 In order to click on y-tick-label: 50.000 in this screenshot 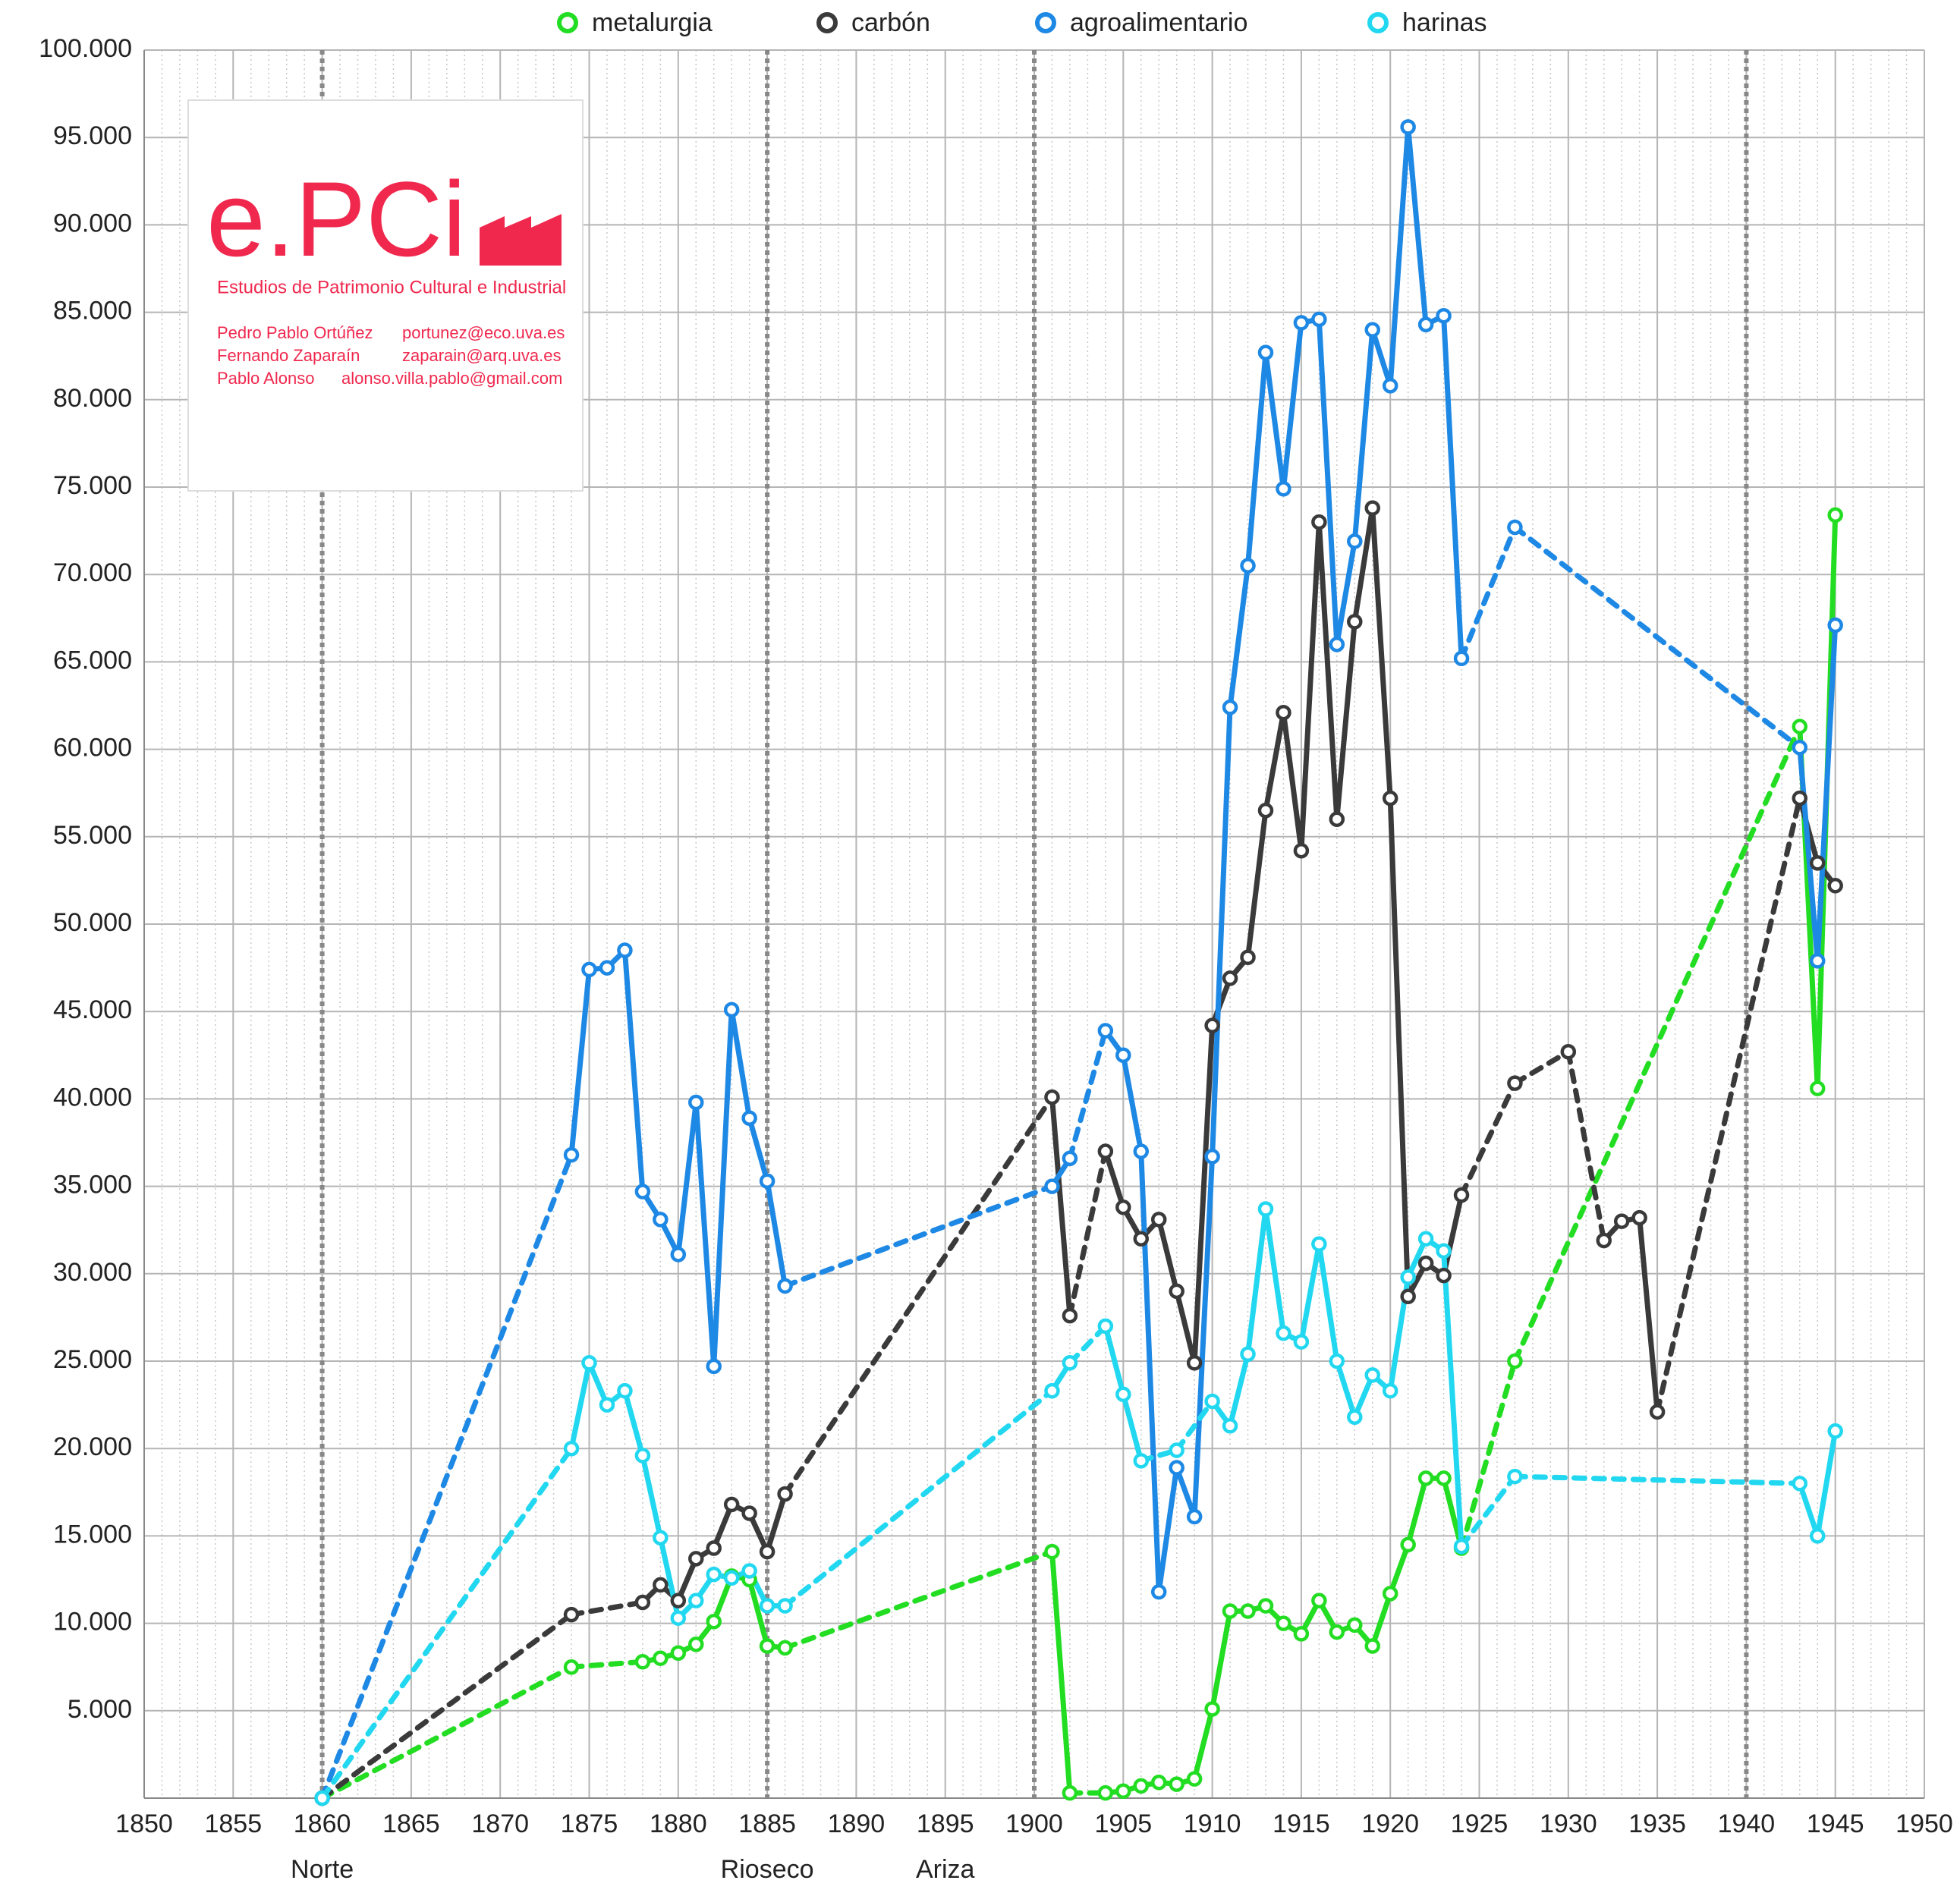, I will do `click(92, 922)`.